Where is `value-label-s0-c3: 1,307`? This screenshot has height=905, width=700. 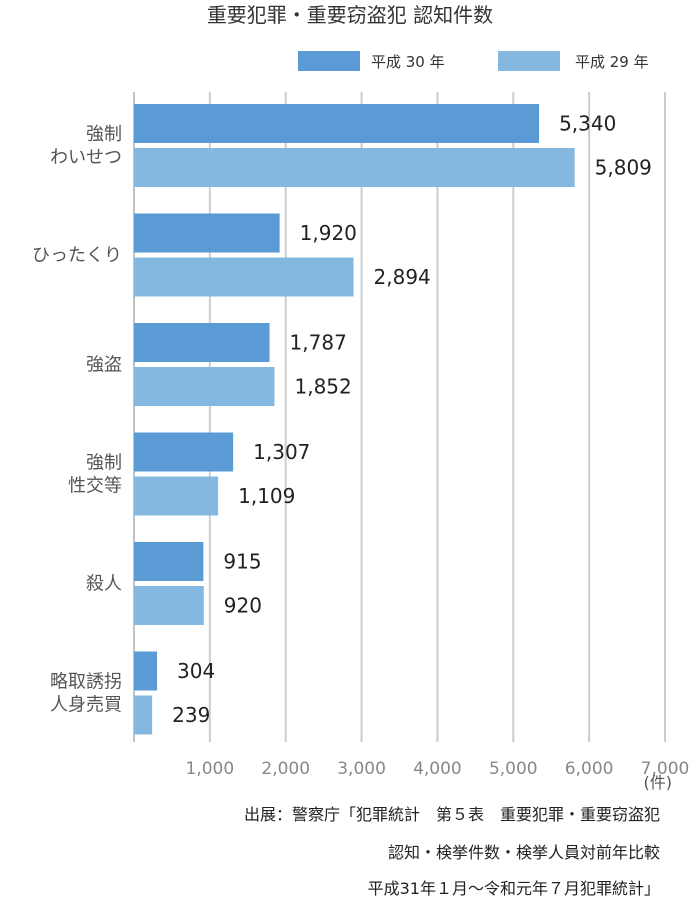
value-label-s0-c3: 1,307 is located at coordinates (281, 452).